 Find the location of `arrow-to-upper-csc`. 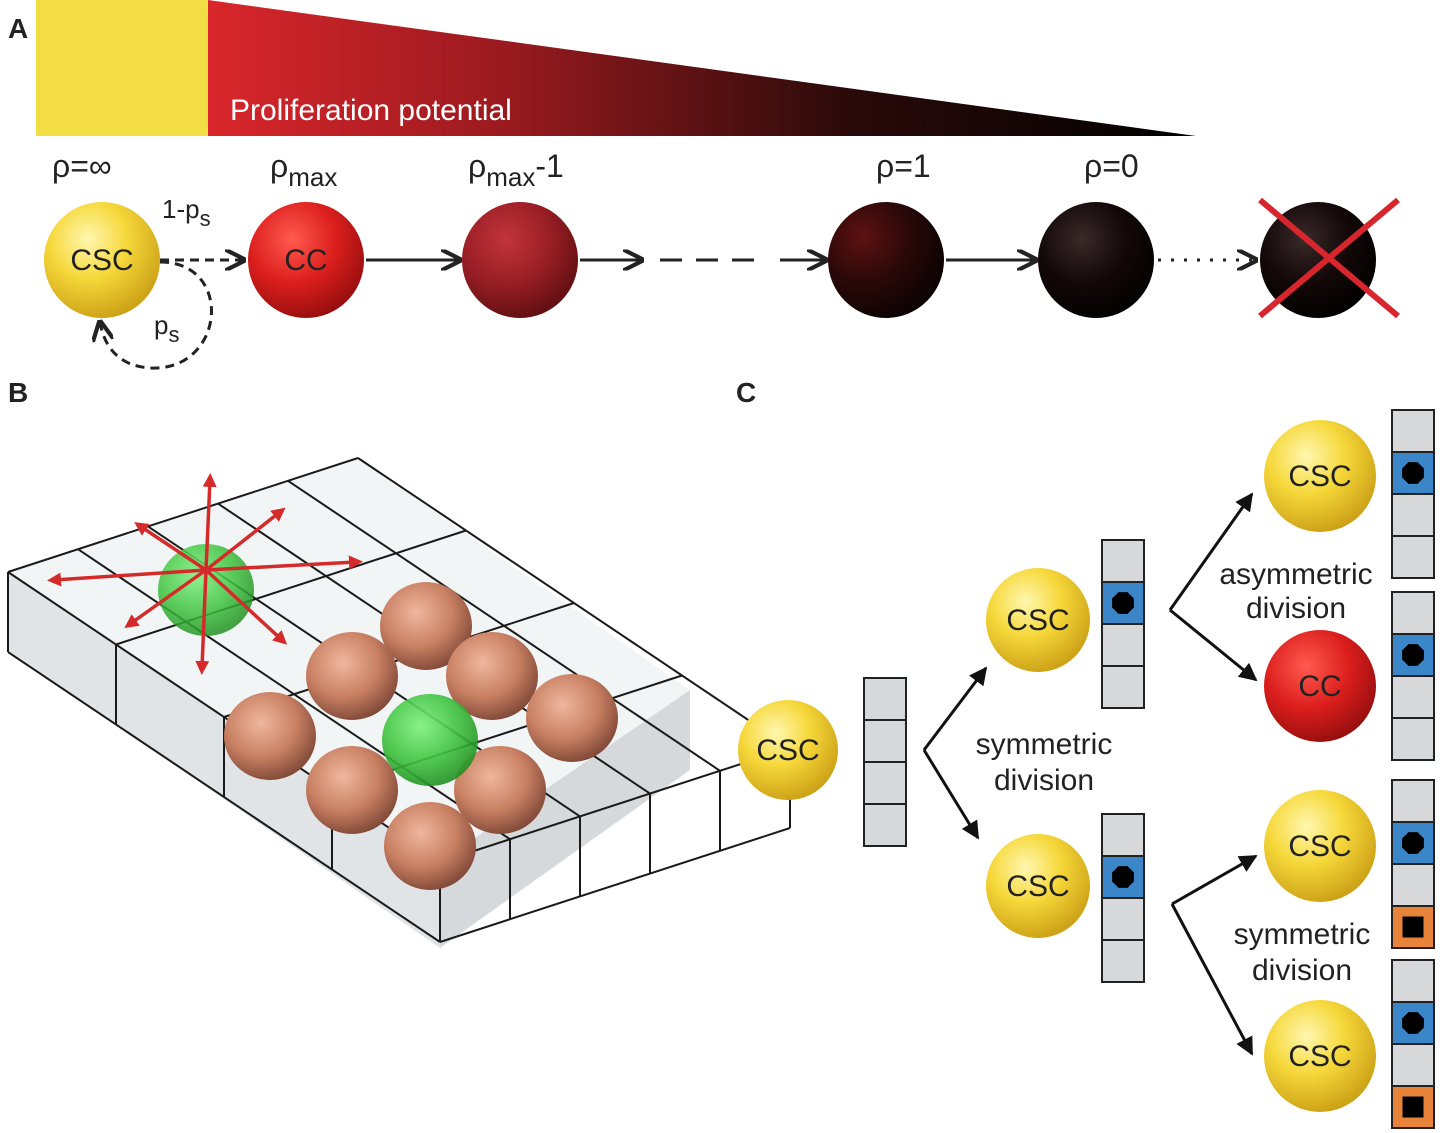

arrow-to-upper-csc is located at coordinates (955, 708).